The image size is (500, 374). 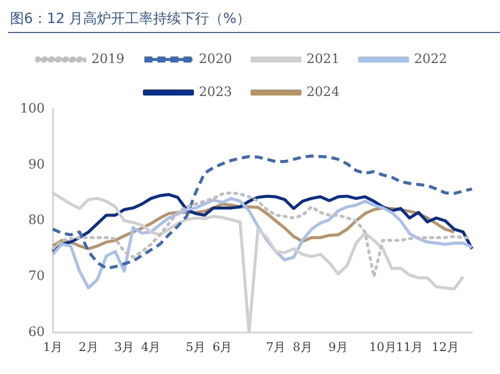 I want to click on y-tick-label: 60, so click(x=36, y=332).